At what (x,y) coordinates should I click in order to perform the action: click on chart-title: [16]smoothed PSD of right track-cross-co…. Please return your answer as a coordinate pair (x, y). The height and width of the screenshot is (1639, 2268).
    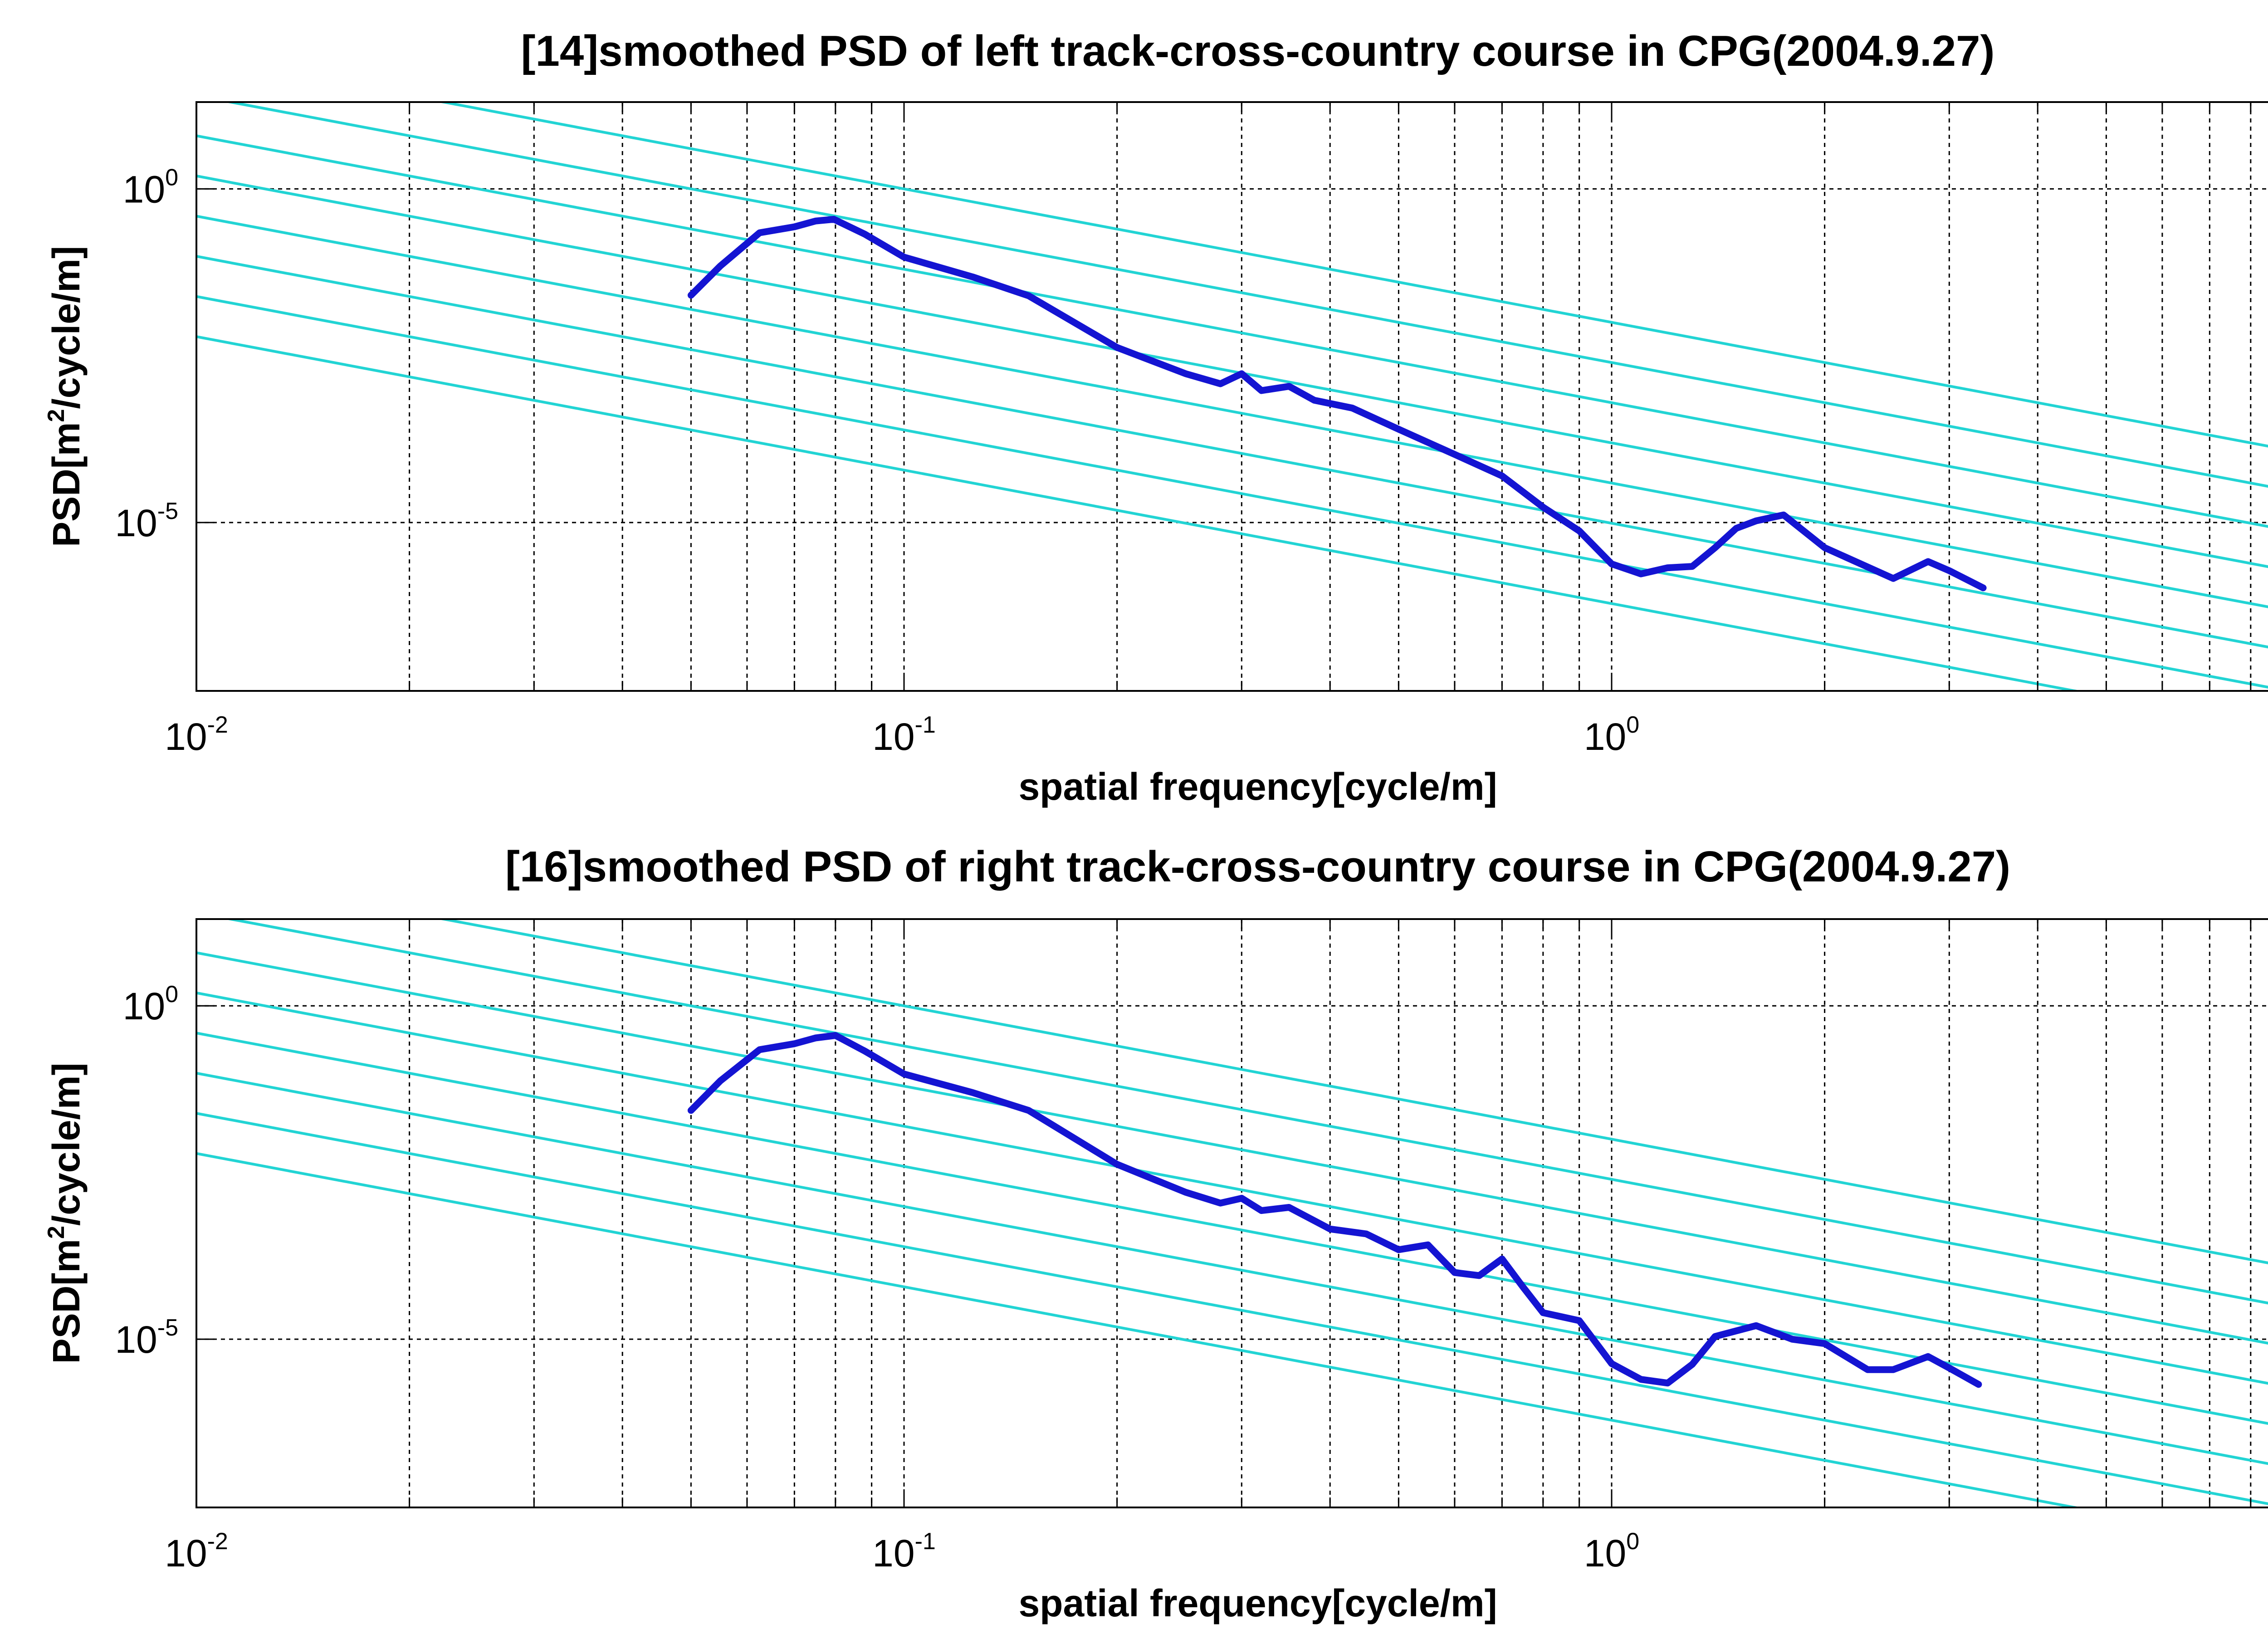
    Looking at the image, I should click on (1257, 866).